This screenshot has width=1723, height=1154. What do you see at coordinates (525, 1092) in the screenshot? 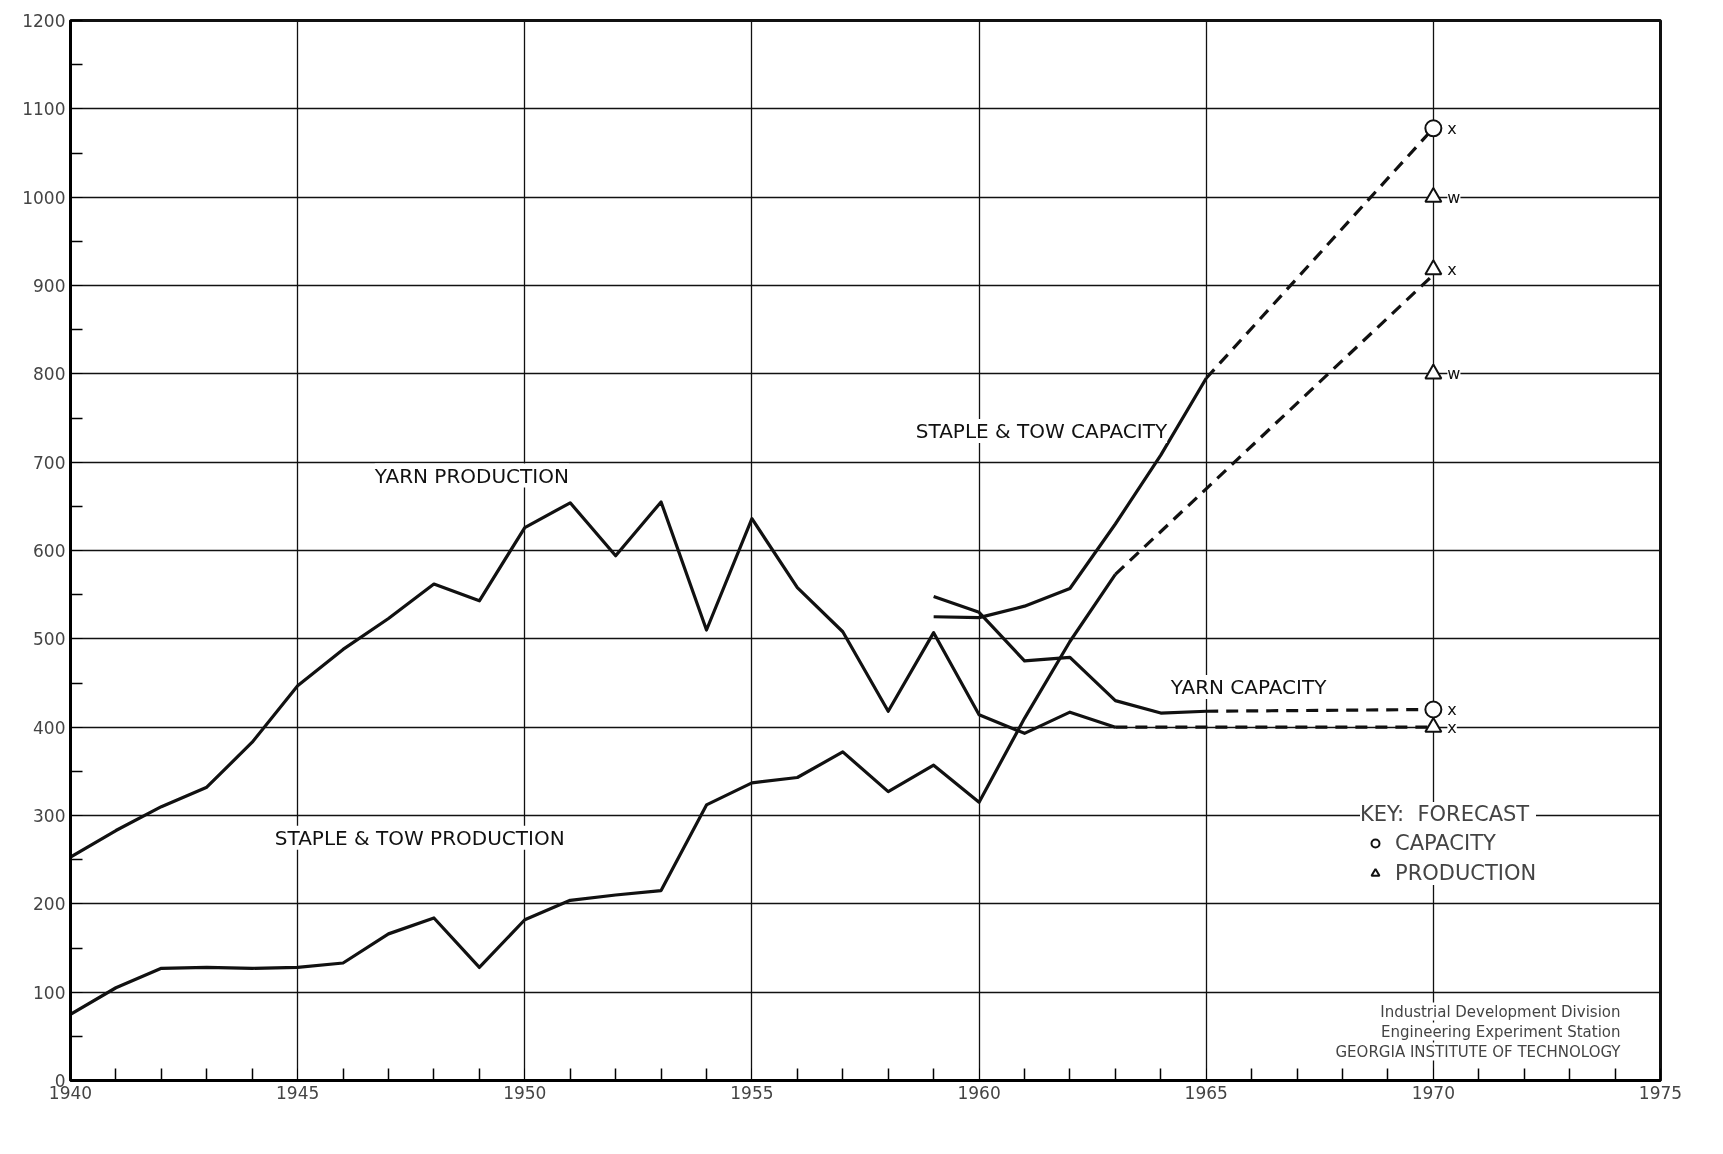
I see `x-tick-label: 1950` at bounding box center [525, 1092].